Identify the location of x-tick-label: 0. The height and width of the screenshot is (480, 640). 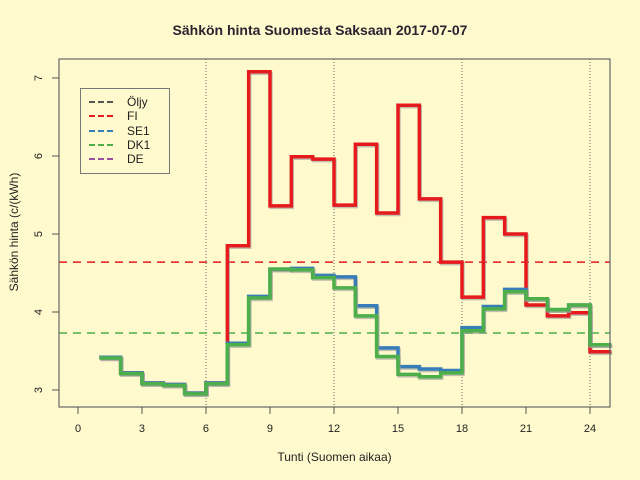
(78, 429).